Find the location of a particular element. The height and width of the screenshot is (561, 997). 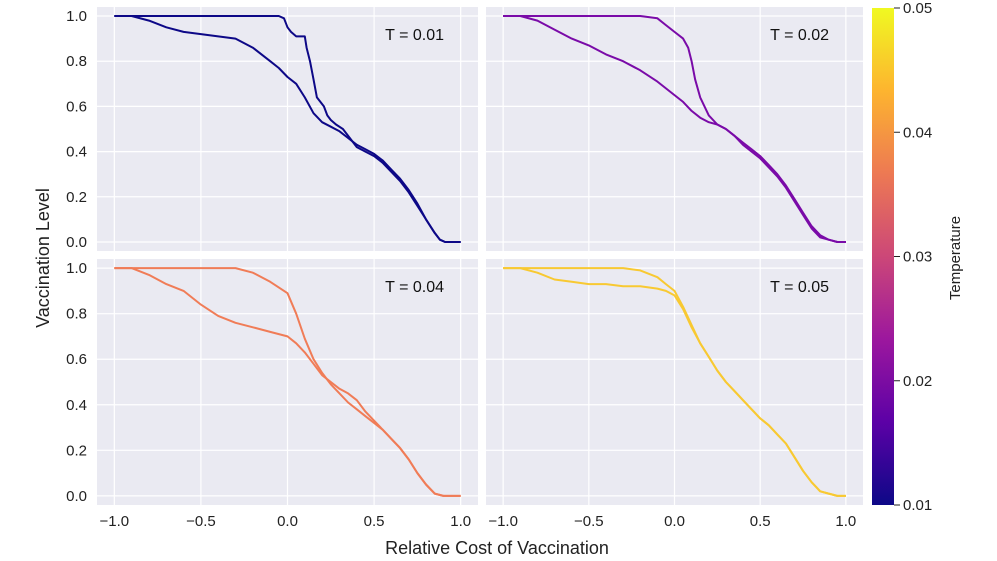

x-axis-label: Relative Cost of Vaccination is located at coordinates (497, 548).